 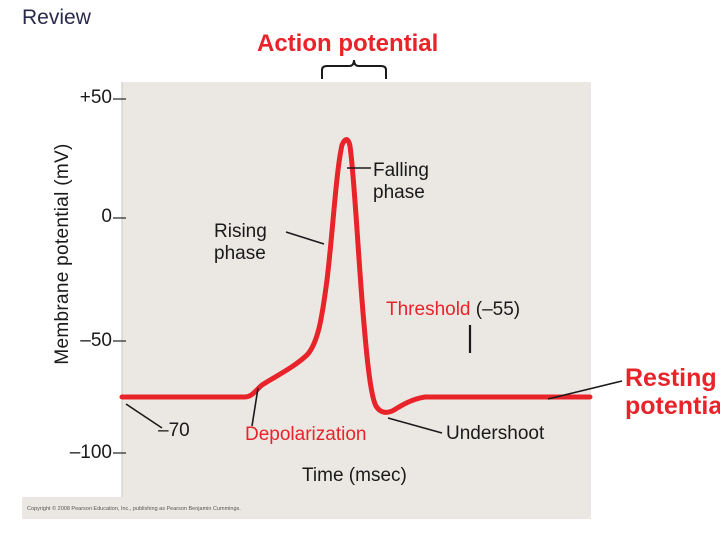 What do you see at coordinates (415, 425) in the screenshot?
I see `undershoot-leader` at bounding box center [415, 425].